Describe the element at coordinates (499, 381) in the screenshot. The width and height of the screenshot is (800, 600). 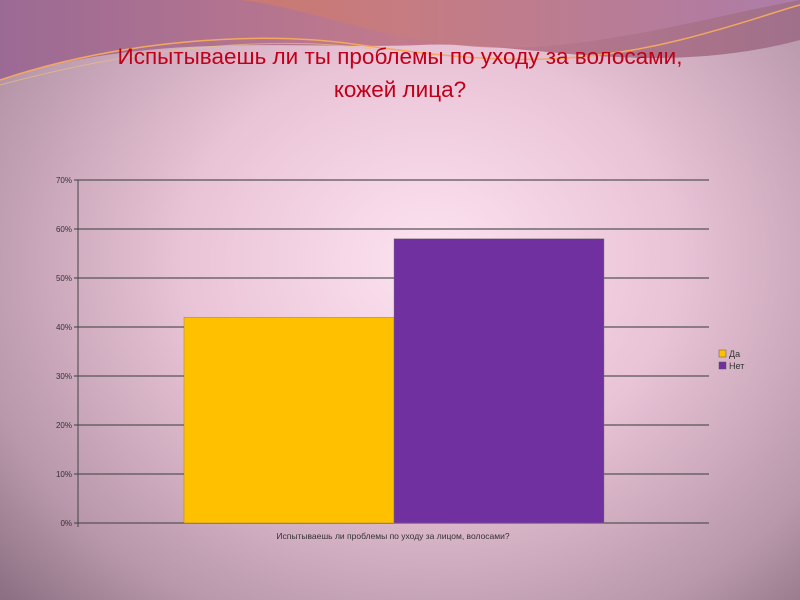
I see `bar-net` at that location.